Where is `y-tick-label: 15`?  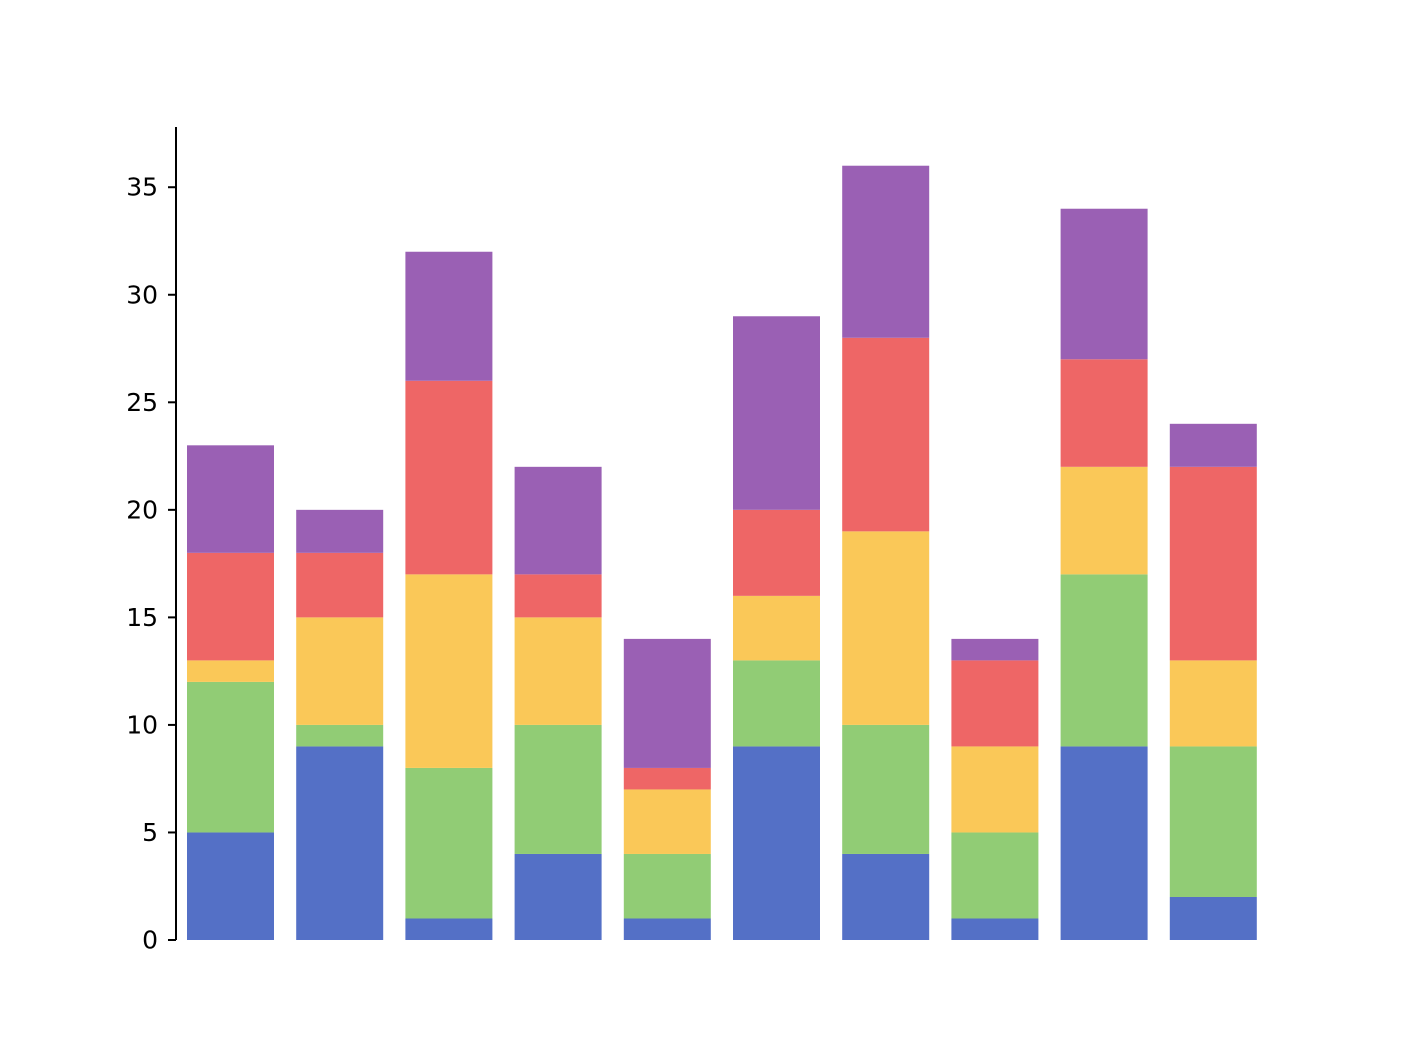
y-tick-label: 15 is located at coordinates (142, 617).